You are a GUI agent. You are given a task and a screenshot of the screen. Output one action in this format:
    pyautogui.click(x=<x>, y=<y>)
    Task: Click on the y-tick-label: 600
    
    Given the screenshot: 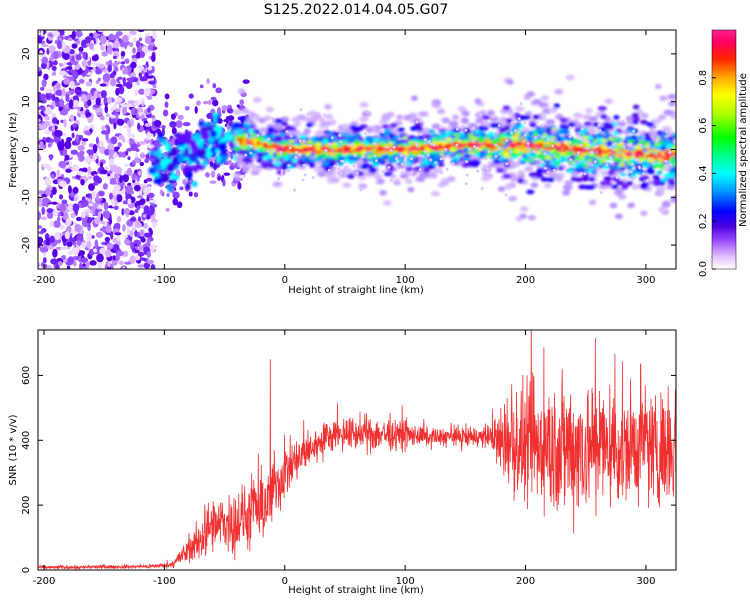 What is the action you would take?
    pyautogui.click(x=26, y=375)
    